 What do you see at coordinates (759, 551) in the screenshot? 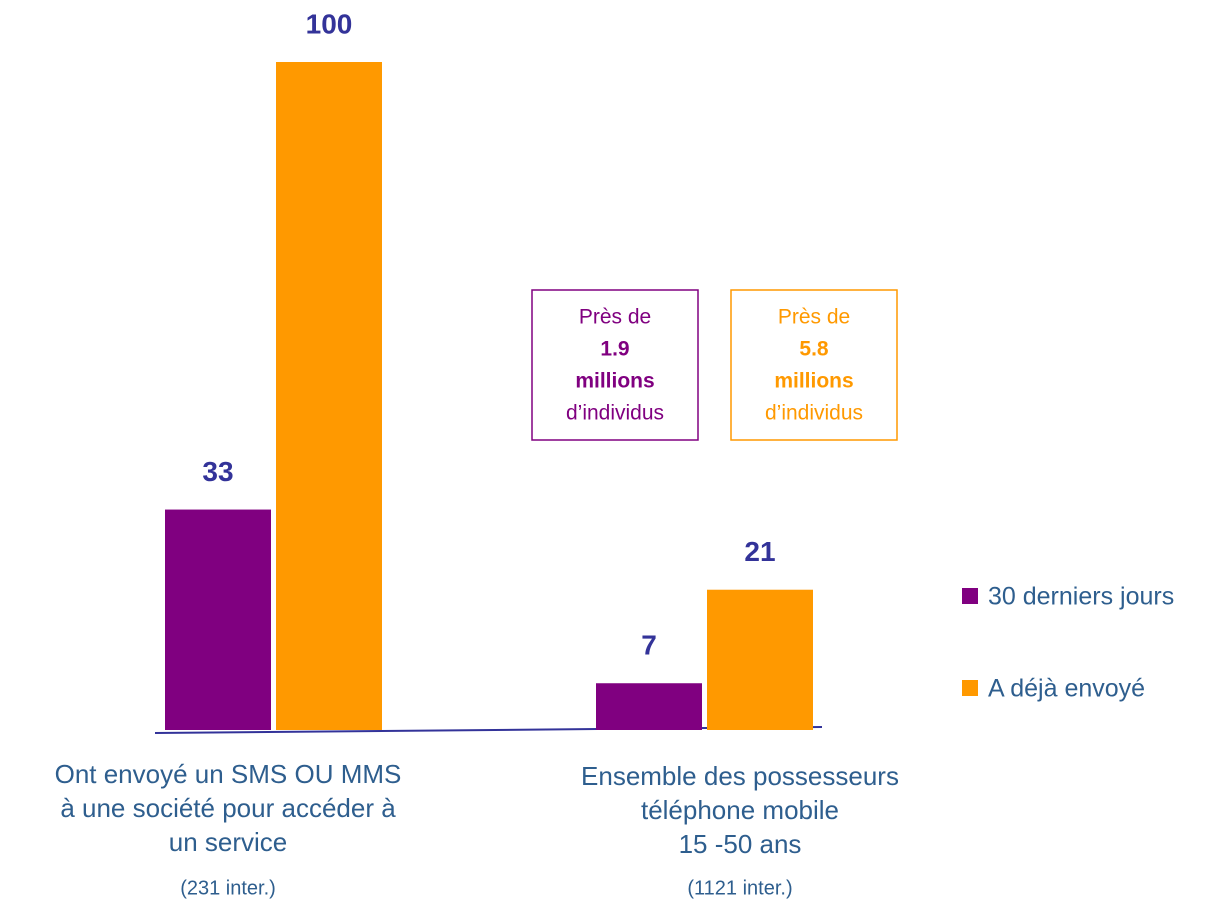
I see `value-label: 21` at bounding box center [759, 551].